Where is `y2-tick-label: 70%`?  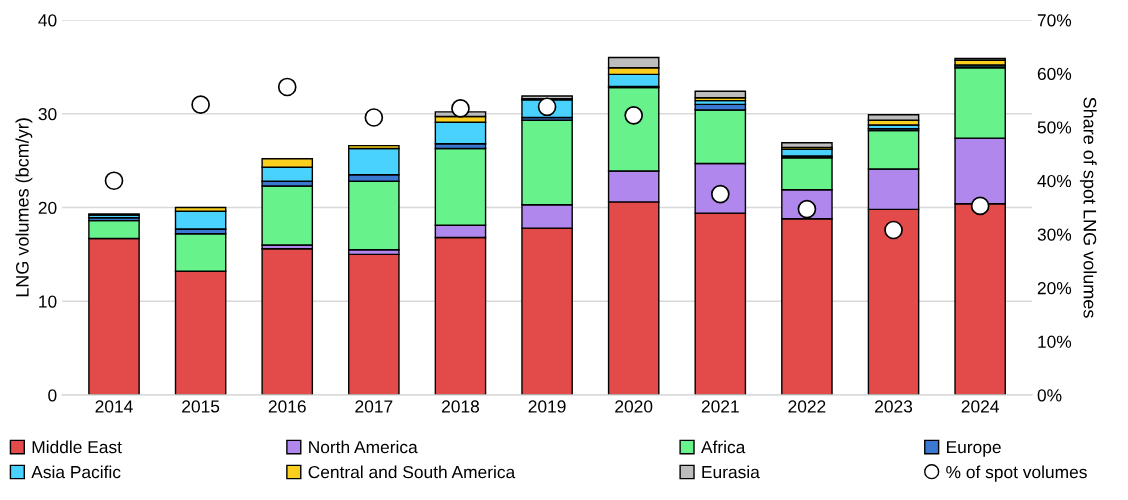 y2-tick-label: 70% is located at coordinates (1054, 20).